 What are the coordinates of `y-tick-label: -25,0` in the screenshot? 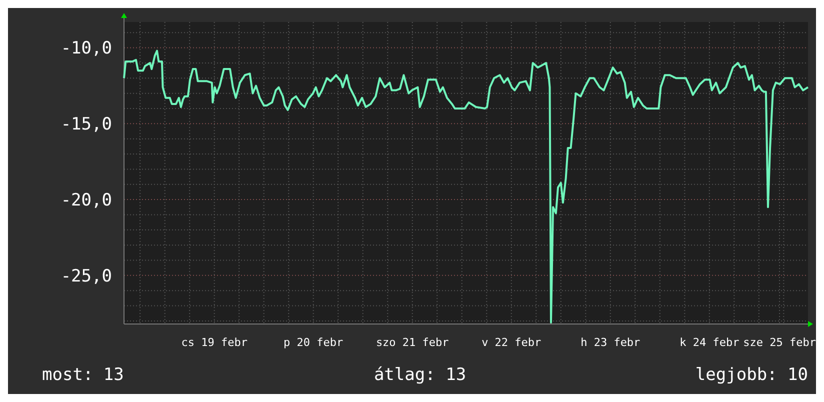 It's located at (86, 276).